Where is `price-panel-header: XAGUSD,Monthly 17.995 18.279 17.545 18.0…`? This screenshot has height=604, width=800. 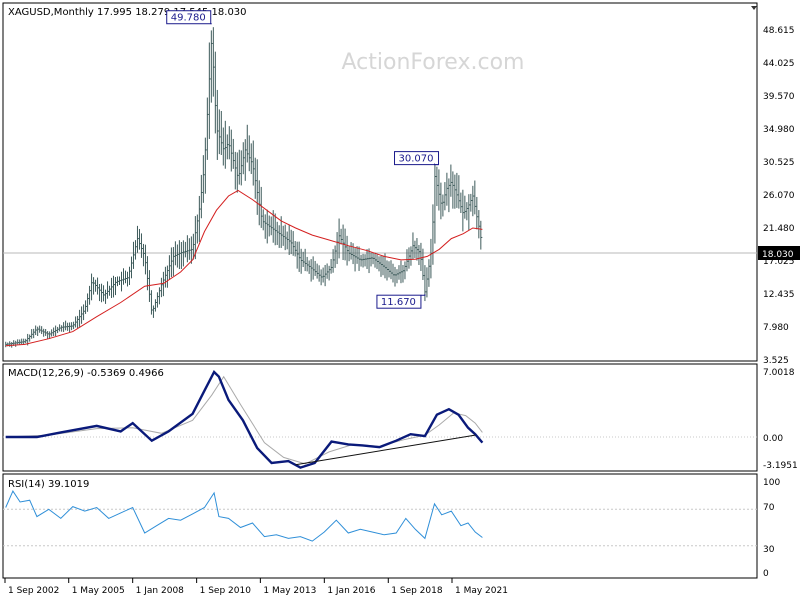
price-panel-header: XAGUSD,Monthly 17.995 18.279 17.545 18.0… is located at coordinates (127, 12).